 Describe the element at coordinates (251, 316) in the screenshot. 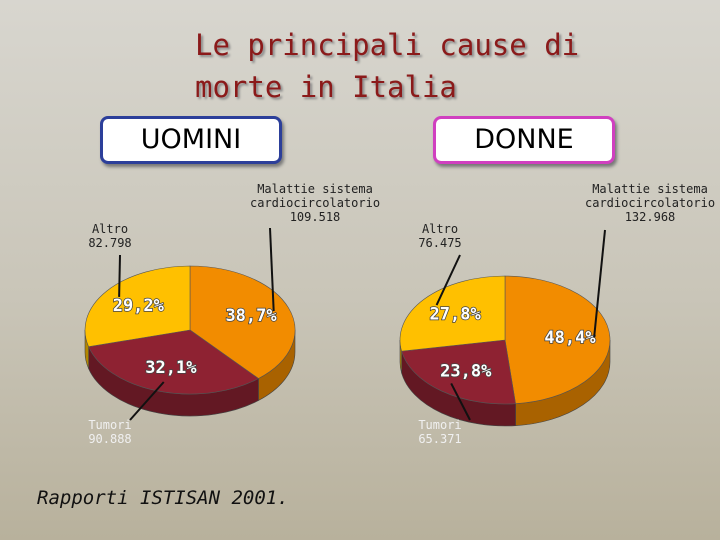

I see `value-label: 38,7%` at that location.